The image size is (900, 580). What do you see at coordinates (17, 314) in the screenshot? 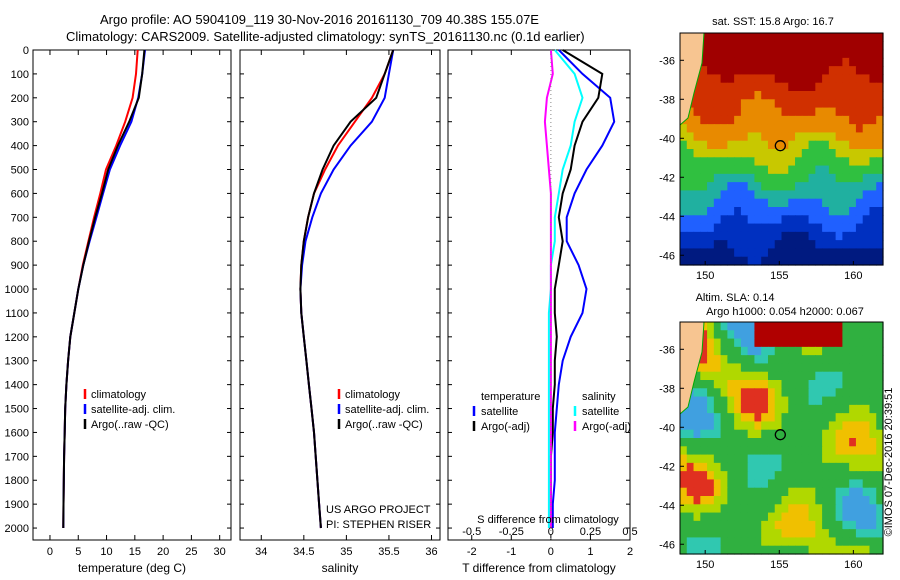
I see `y-tick-label: 1100` at bounding box center [17, 314].